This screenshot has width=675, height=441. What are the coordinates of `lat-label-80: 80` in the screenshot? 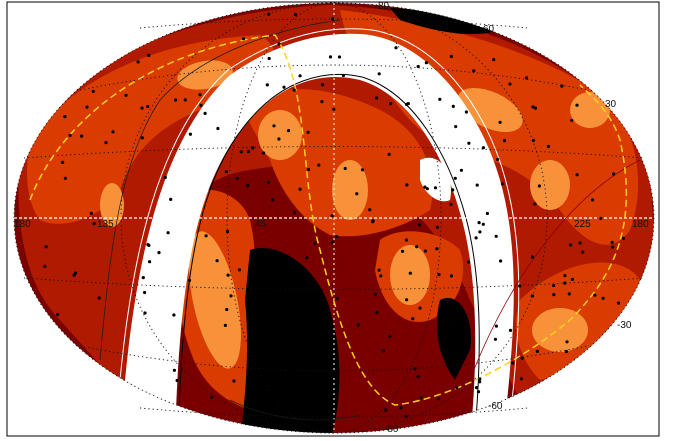 It's located at (384, 6).